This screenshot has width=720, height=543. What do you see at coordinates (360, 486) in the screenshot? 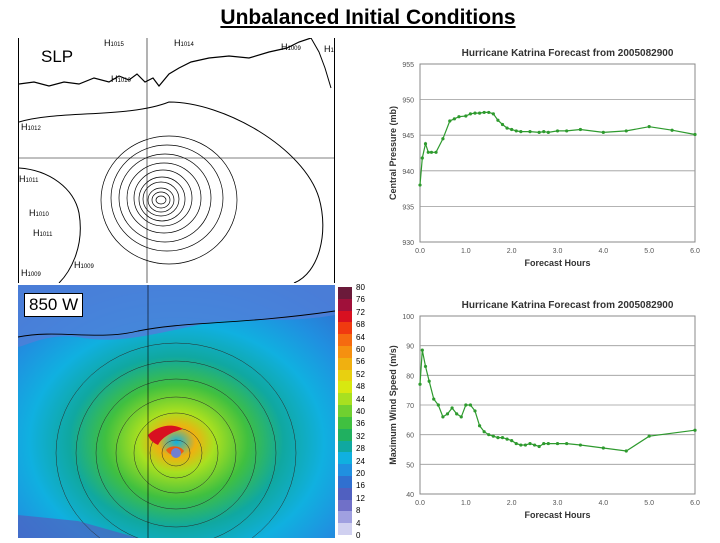
I see `colorbar-label: 16` at bounding box center [360, 486].